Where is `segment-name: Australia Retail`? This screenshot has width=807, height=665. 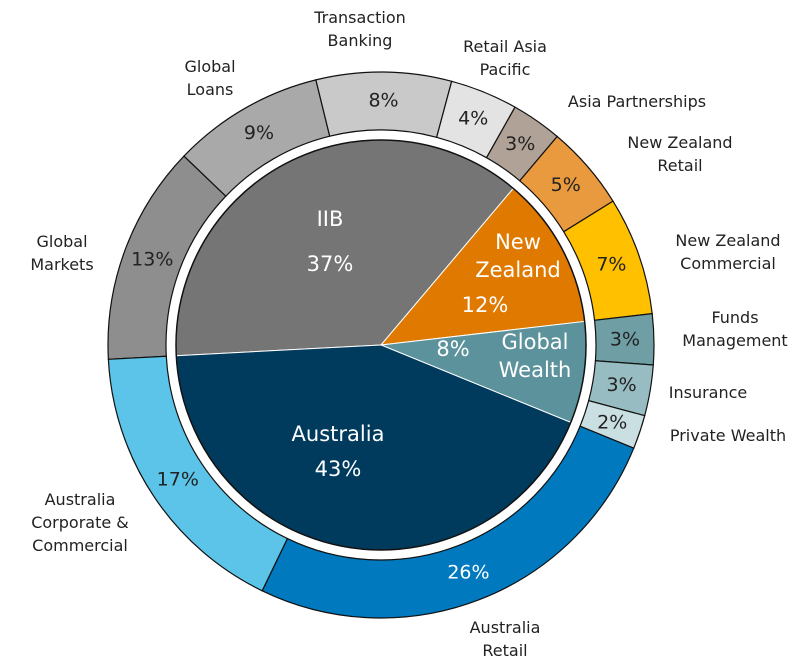
segment-name: Australia Retail is located at coordinates (505, 639).